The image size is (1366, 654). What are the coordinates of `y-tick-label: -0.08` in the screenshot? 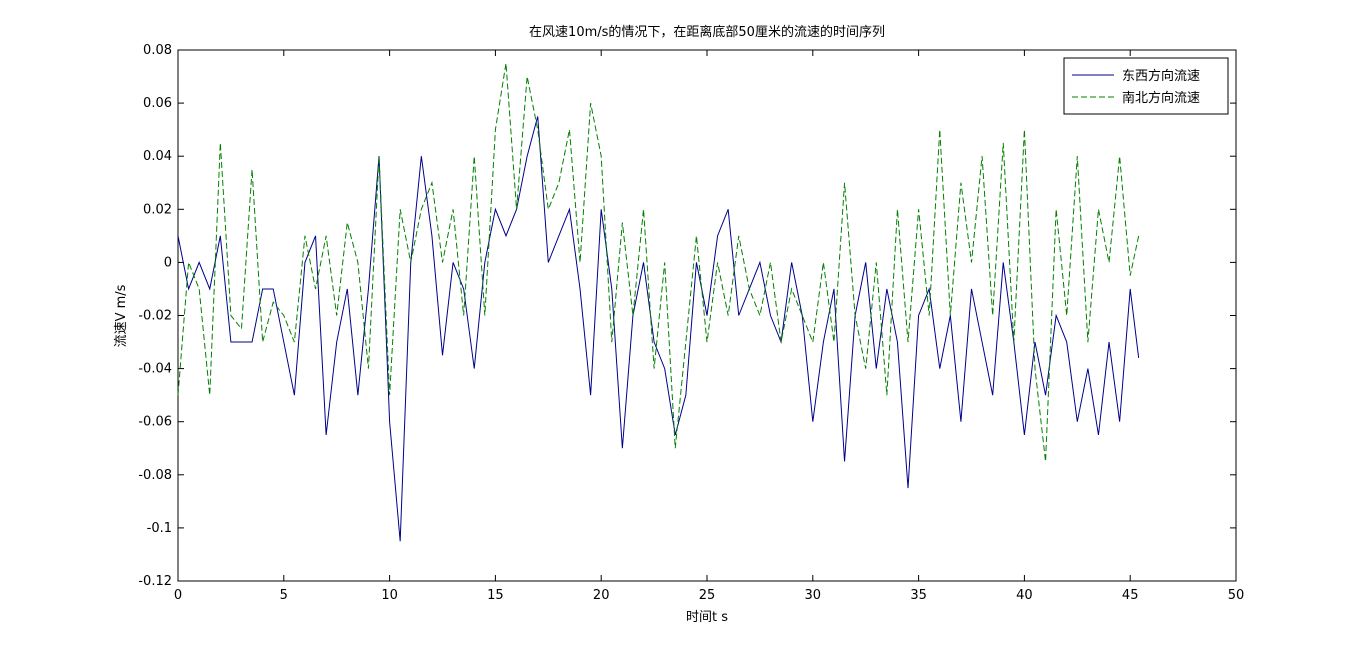 It's located at (155, 475).